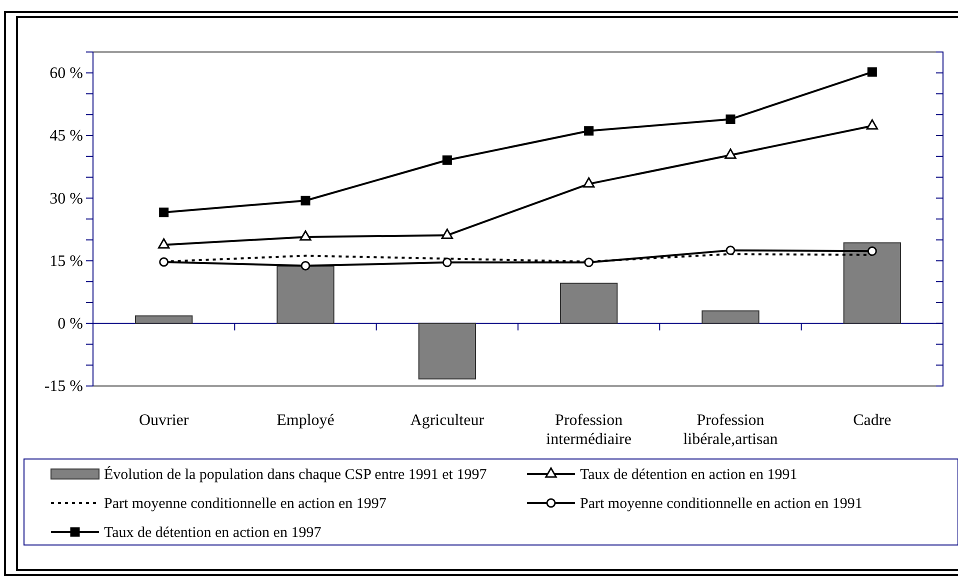 This screenshot has width=958, height=581. What do you see at coordinates (872, 420) in the screenshot?
I see `x-tick-label: Cadre` at bounding box center [872, 420].